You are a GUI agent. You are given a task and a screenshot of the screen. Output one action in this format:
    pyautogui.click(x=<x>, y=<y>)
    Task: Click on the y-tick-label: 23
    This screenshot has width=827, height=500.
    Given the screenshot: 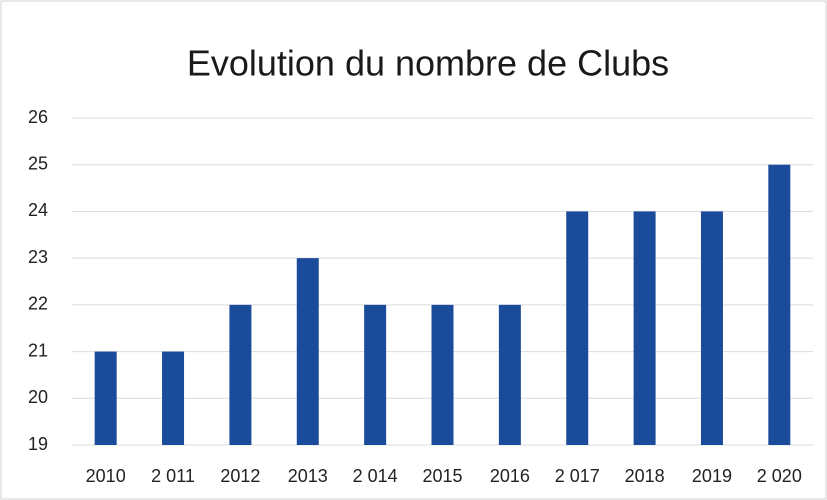 What is the action you would take?
    pyautogui.click(x=38, y=257)
    